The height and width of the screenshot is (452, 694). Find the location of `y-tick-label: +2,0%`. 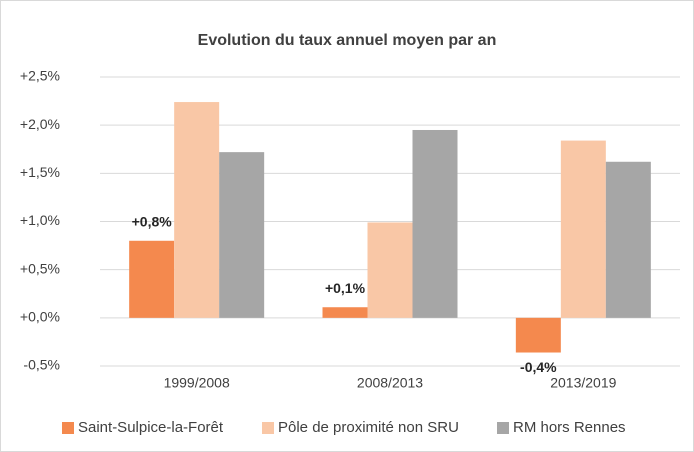

y-tick-label: +2,0% is located at coordinates (40, 124).